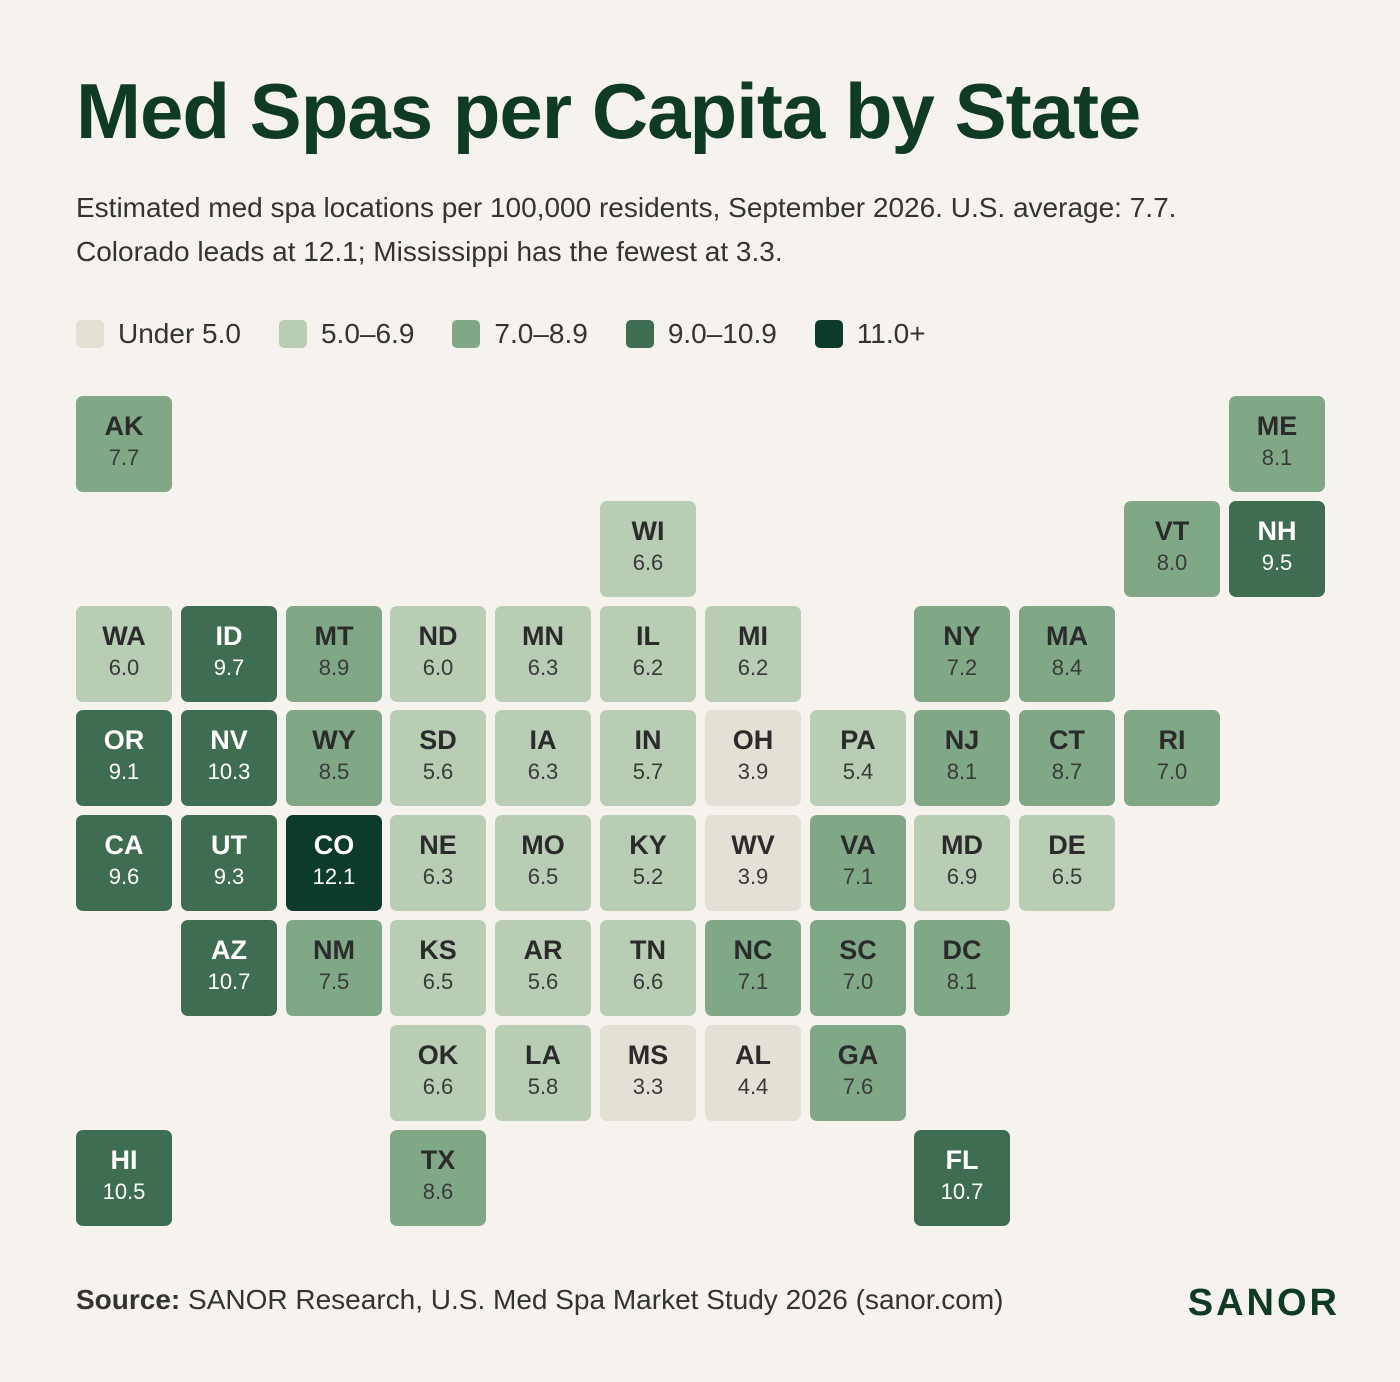 The height and width of the screenshot is (1382, 1400). I want to click on state-value: 3.3, so click(648, 1086).